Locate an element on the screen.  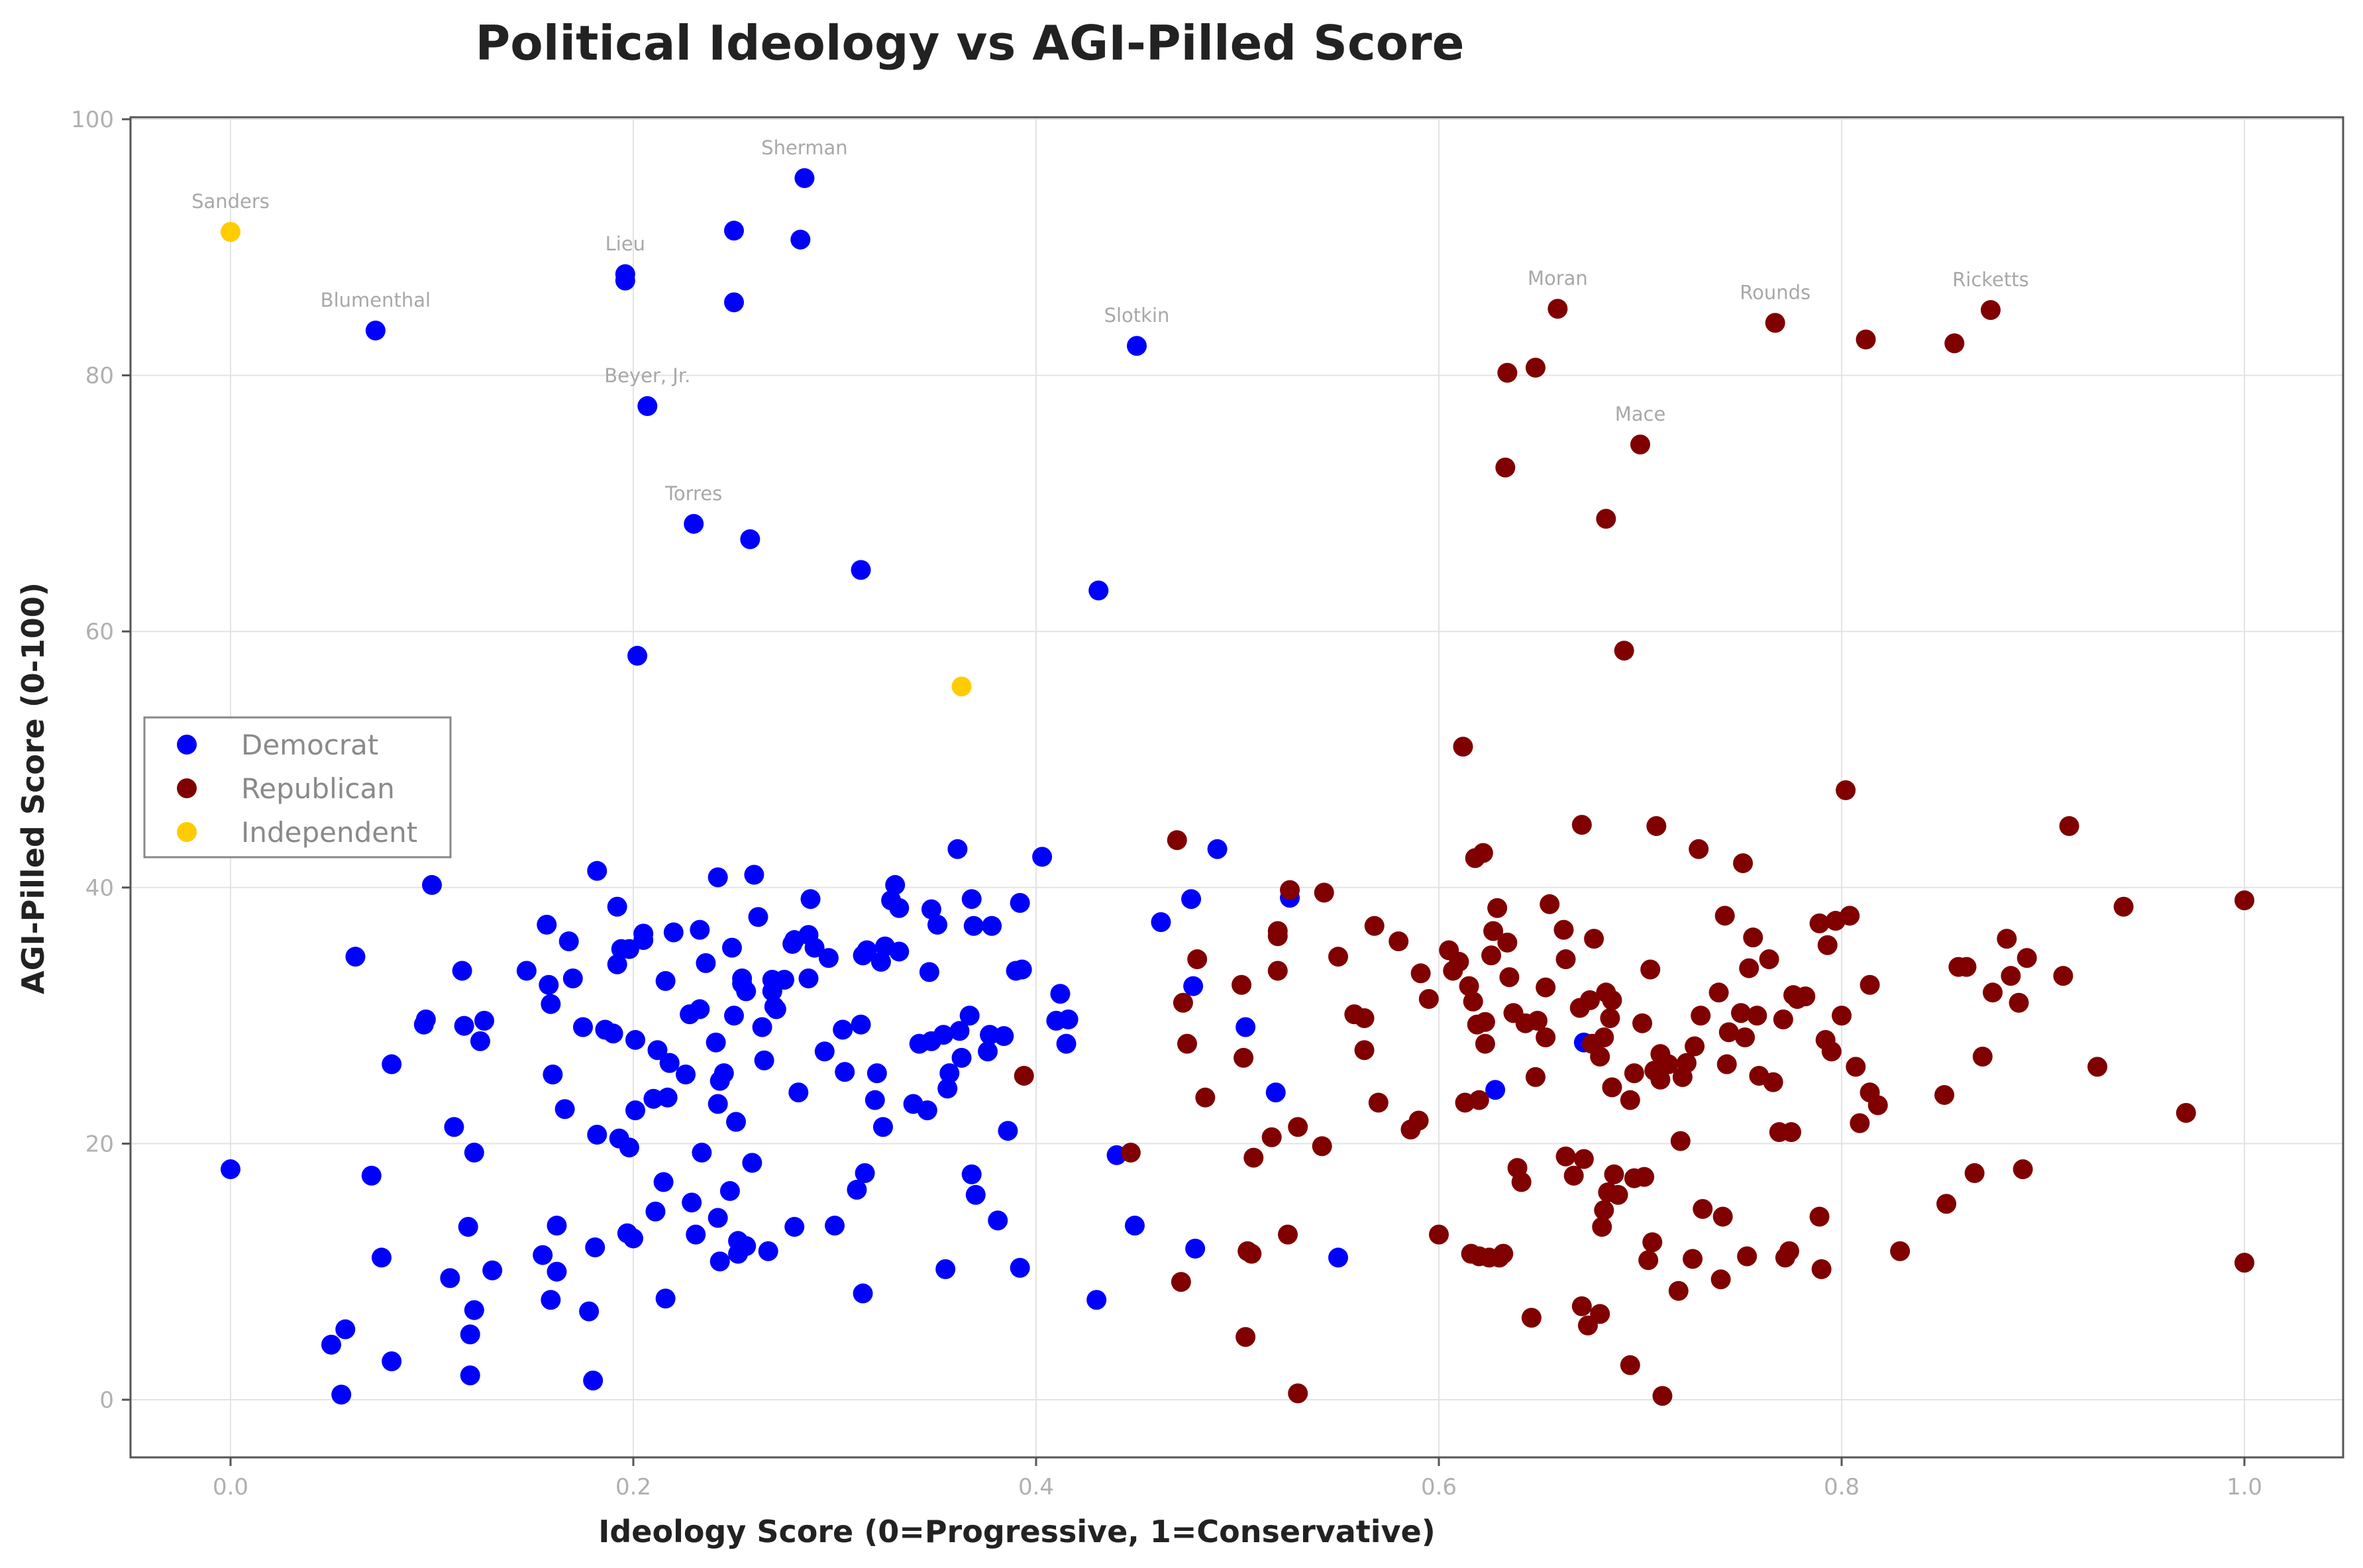
point-annotation: Mace is located at coordinates (1641, 414).